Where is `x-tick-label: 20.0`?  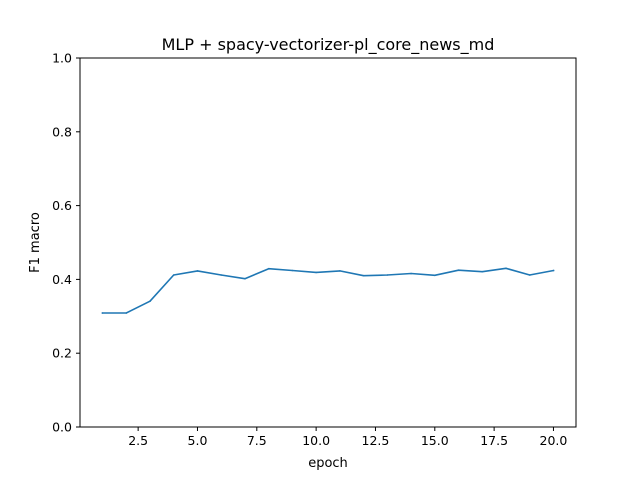
x-tick-label: 20.0 is located at coordinates (554, 440).